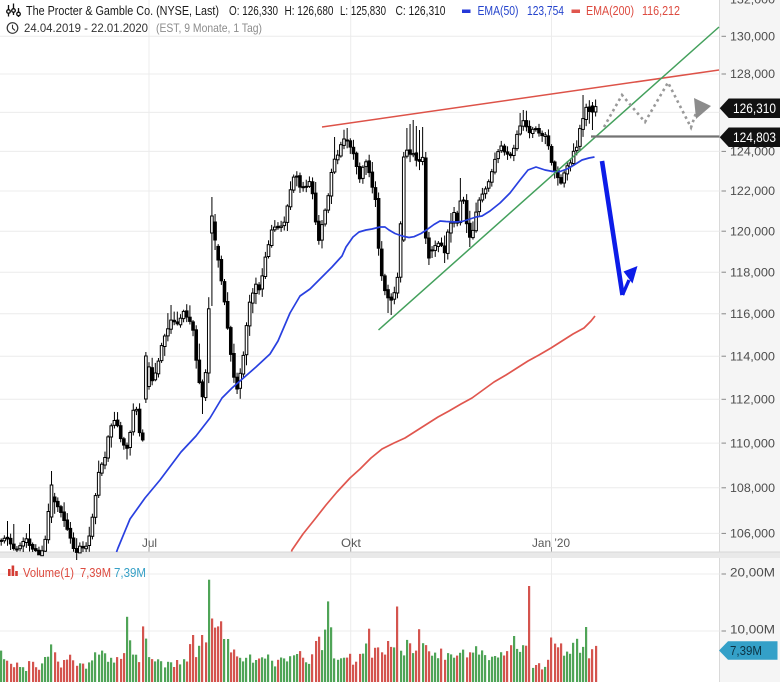 Image resolution: width=780 pixels, height=687 pixels. I want to click on svg-text: 123,754, so click(545, 10).